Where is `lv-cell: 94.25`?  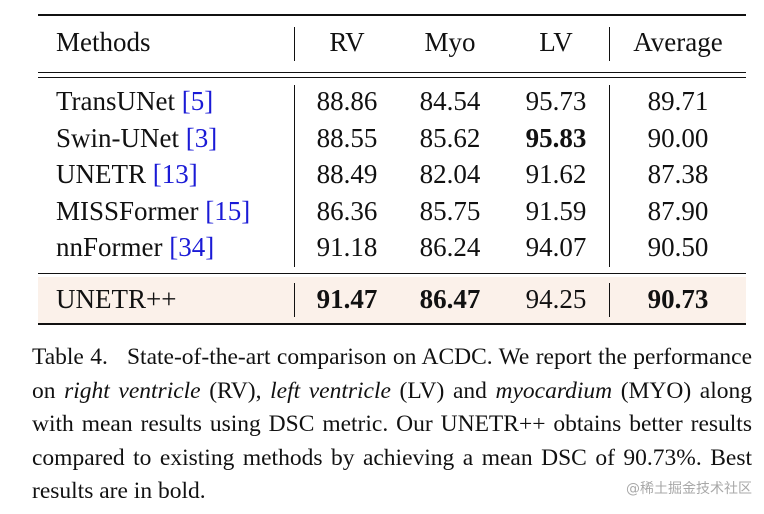 lv-cell: 94.25 is located at coordinates (556, 299).